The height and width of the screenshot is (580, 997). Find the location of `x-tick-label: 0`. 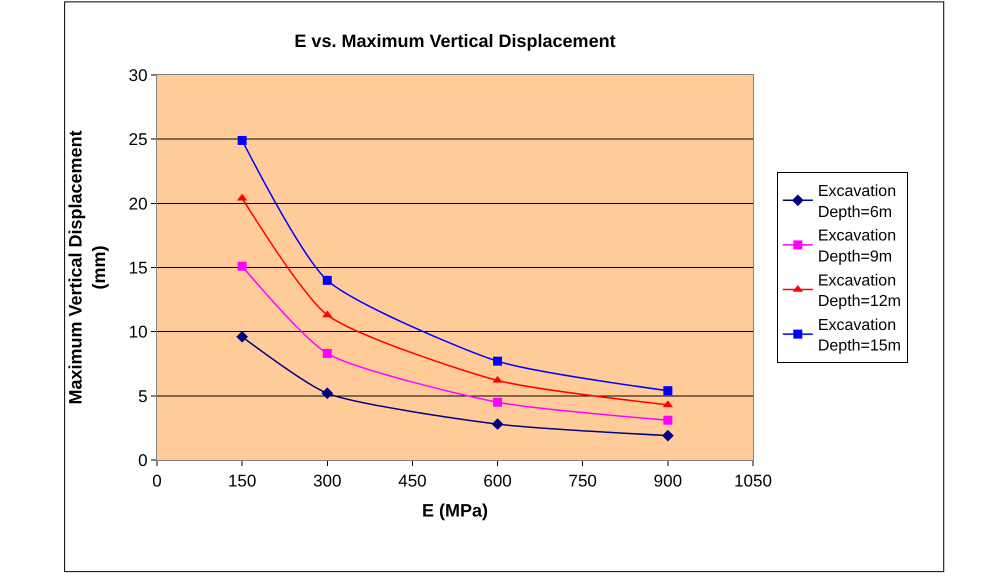

x-tick-label: 0 is located at coordinates (157, 480).